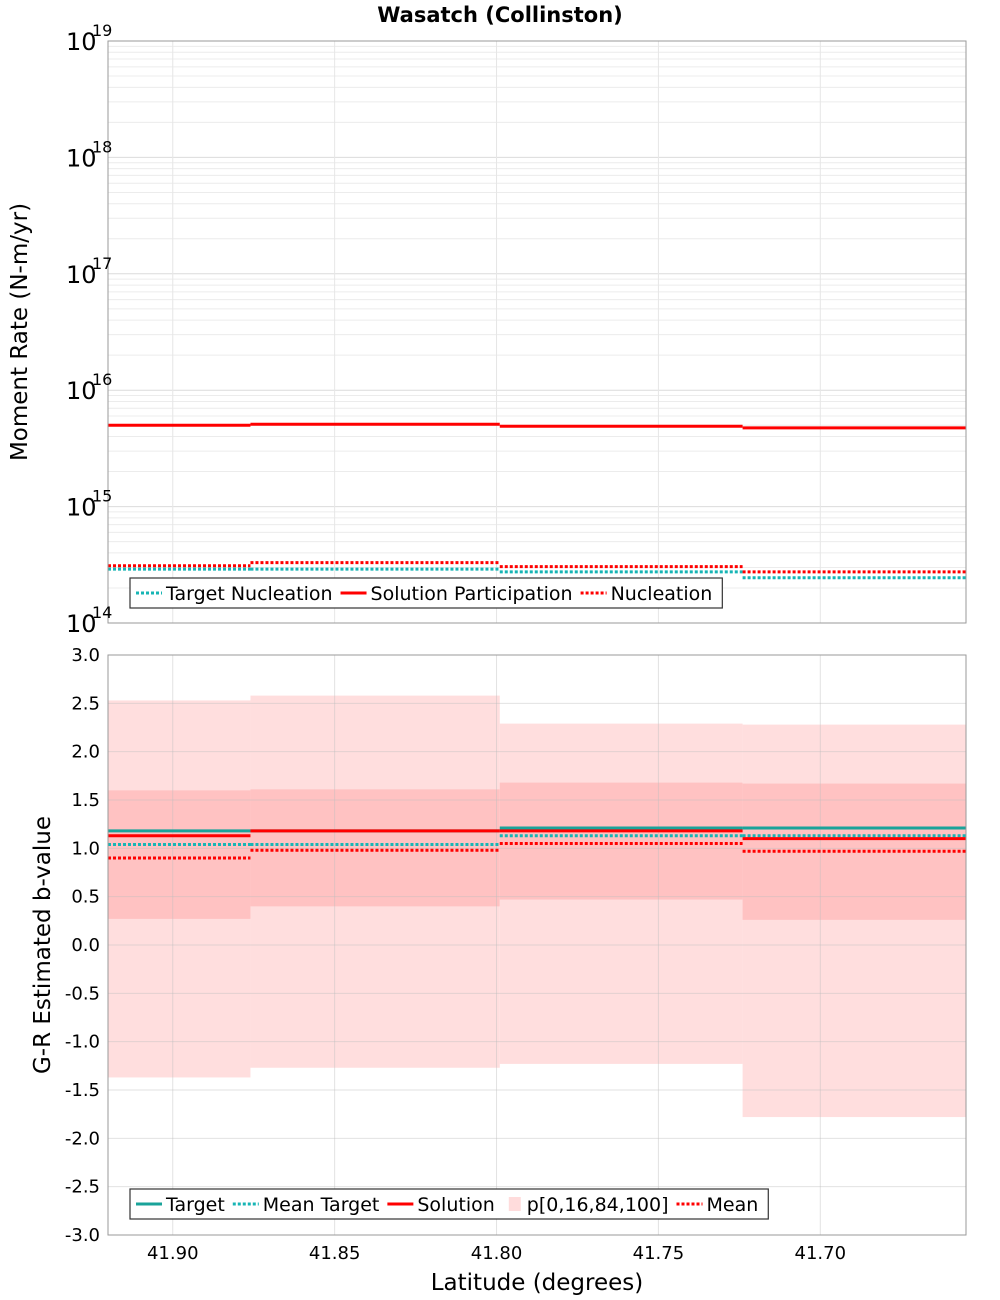 This screenshot has width=1000, height=1300. I want to click on y-tick-label: 2.0, so click(85, 752).